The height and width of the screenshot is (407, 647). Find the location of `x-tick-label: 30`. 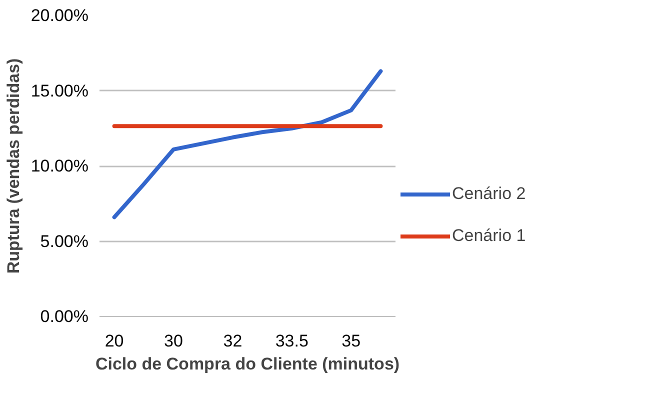

x-tick-label: 30 is located at coordinates (173, 341).